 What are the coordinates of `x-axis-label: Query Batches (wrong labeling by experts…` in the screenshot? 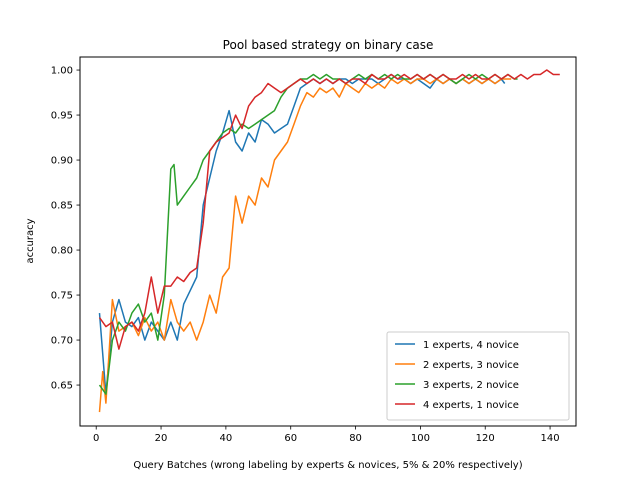 It's located at (327, 465).